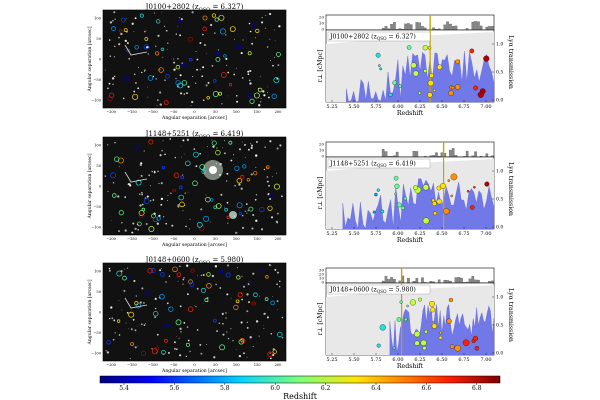  What do you see at coordinates (441, 107) in the screenshot?
I see `spec-xtick: 6.50` at bounding box center [441, 107].